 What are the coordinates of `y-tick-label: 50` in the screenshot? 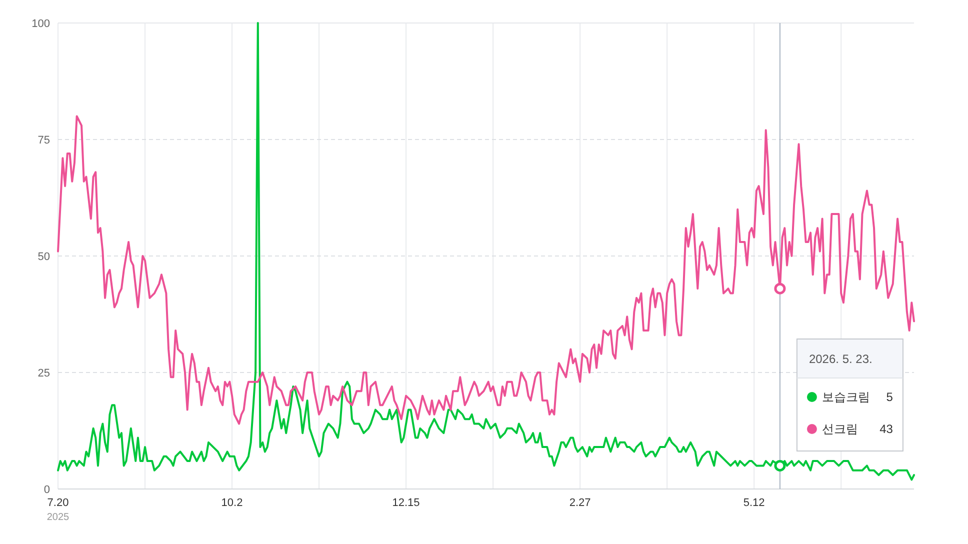 It's located at (44, 257).